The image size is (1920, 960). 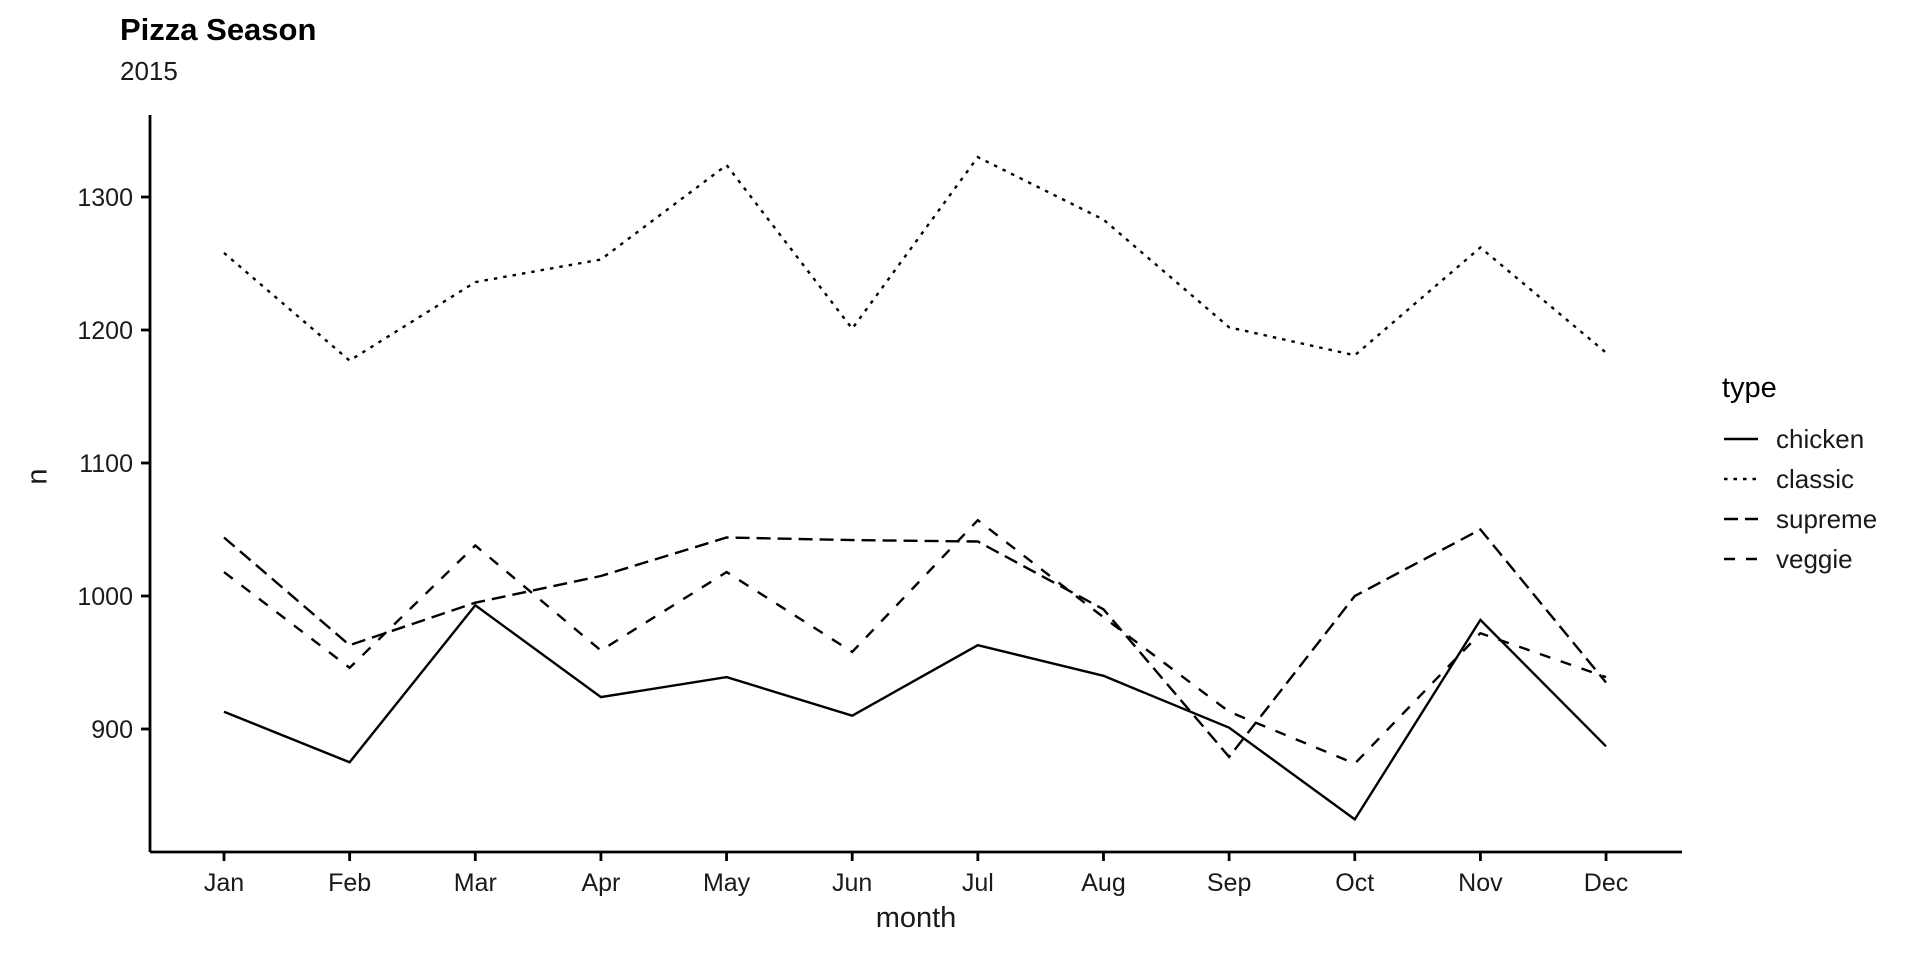 I want to click on x-tick-label: Jun, so click(x=852, y=883).